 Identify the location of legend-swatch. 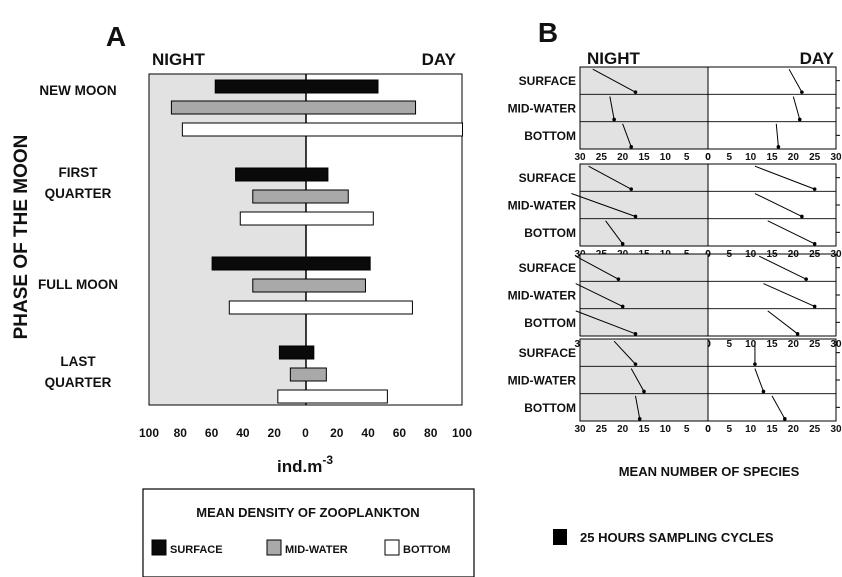
(560, 537).